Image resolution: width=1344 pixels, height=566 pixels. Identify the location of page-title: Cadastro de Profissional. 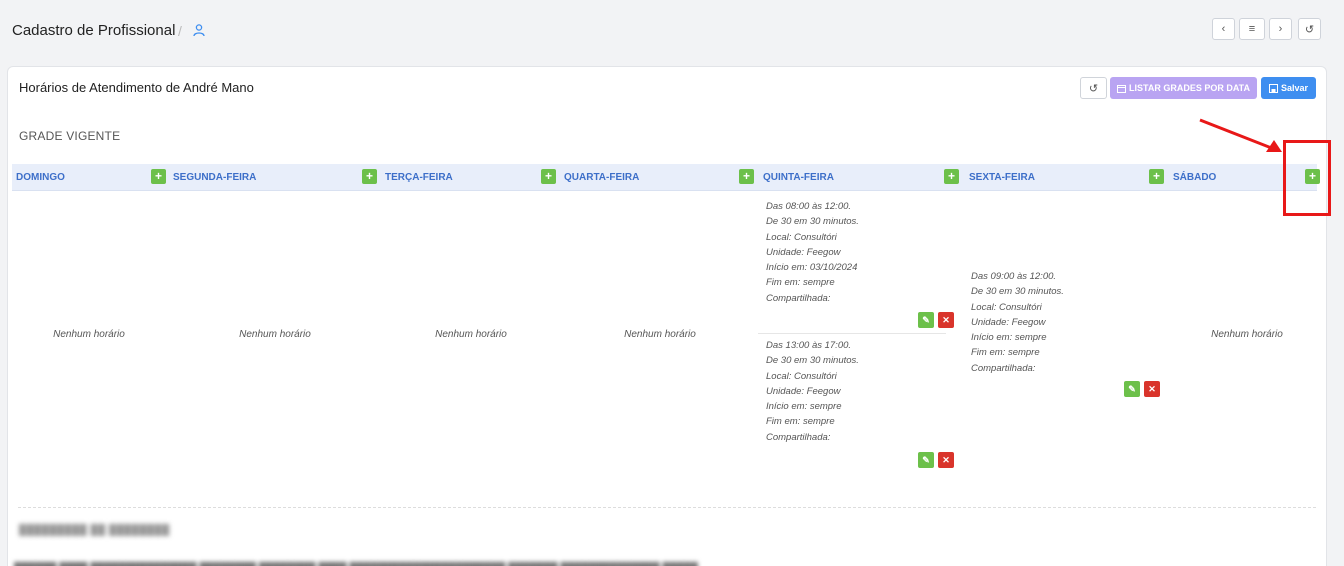
(94, 30).